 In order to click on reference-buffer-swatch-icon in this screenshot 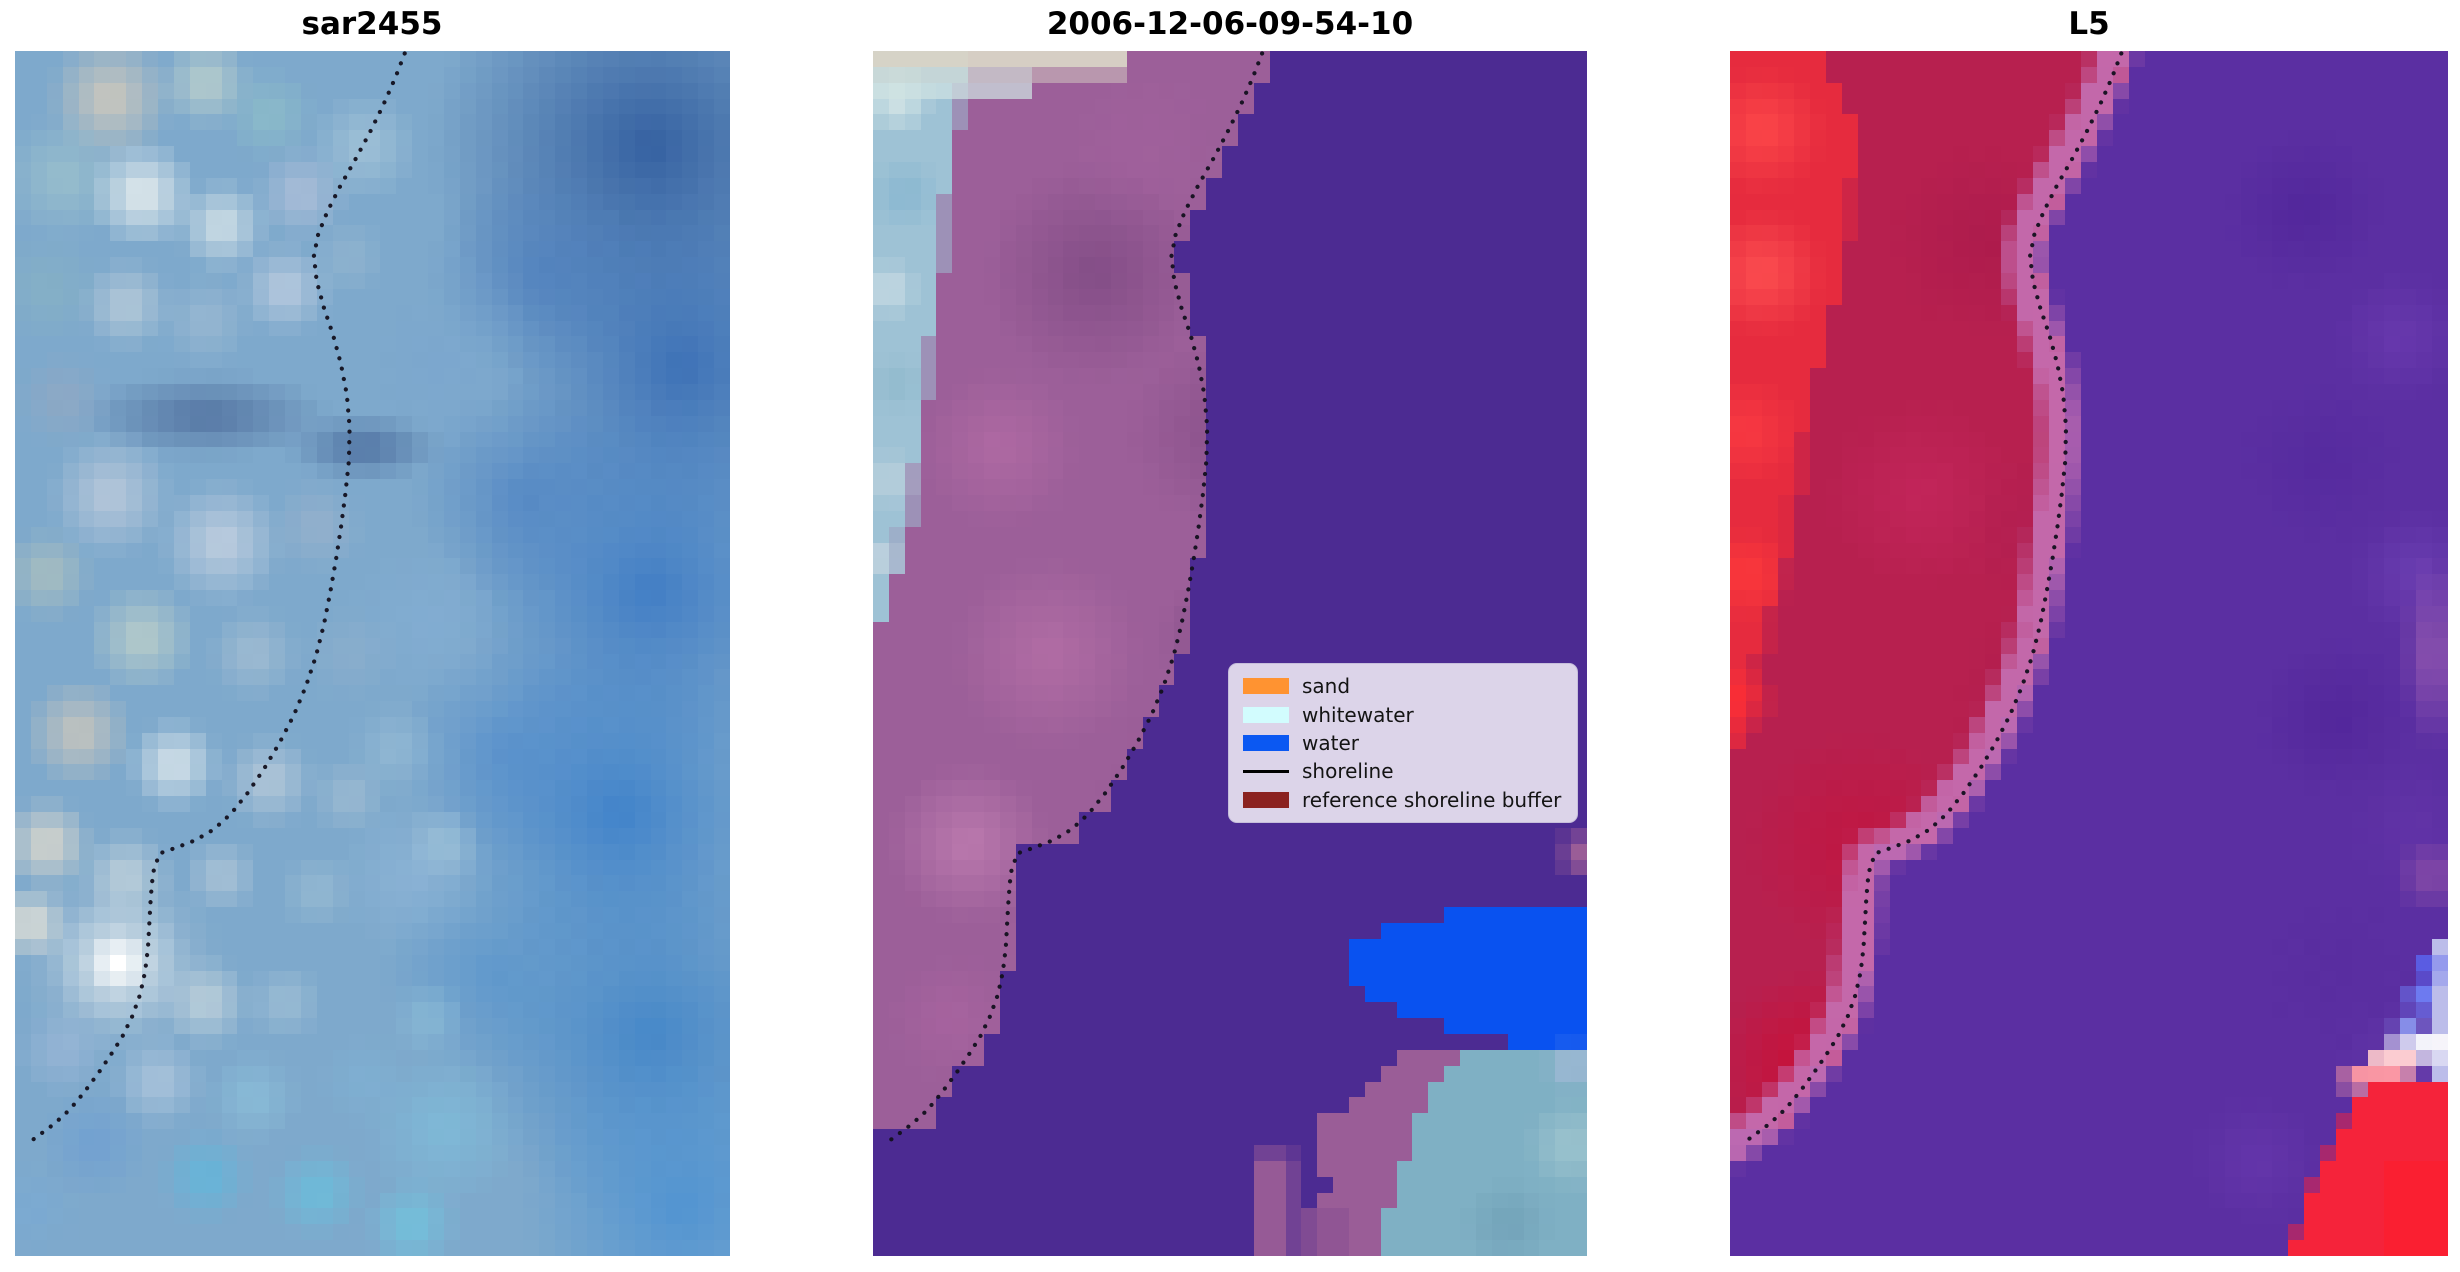, I will do `click(1266, 799)`.